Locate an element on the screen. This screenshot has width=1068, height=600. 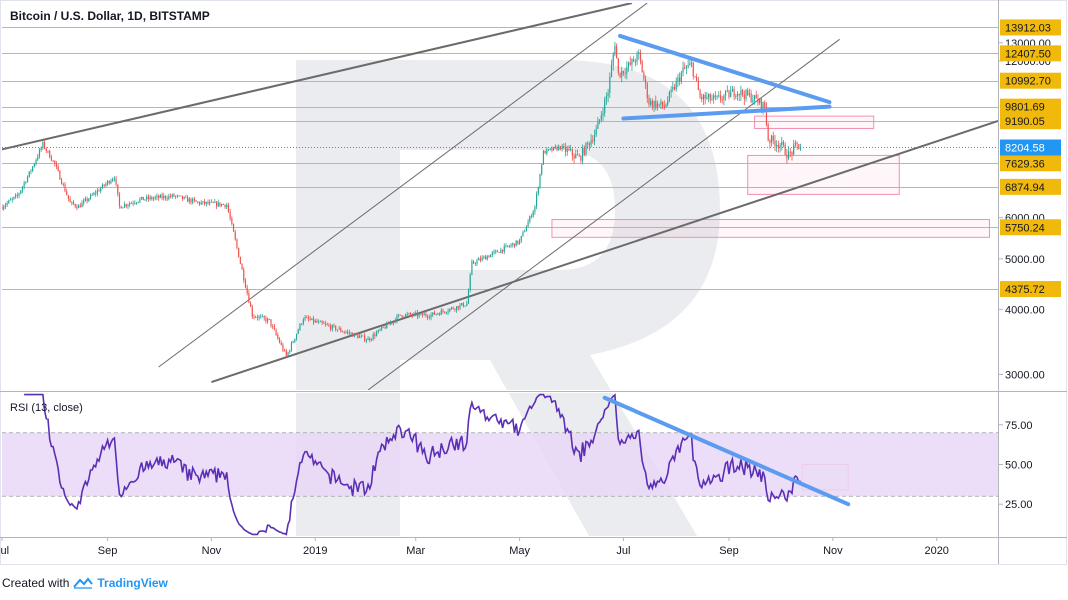
footer: Created with TradingView is located at coordinates (85, 583).